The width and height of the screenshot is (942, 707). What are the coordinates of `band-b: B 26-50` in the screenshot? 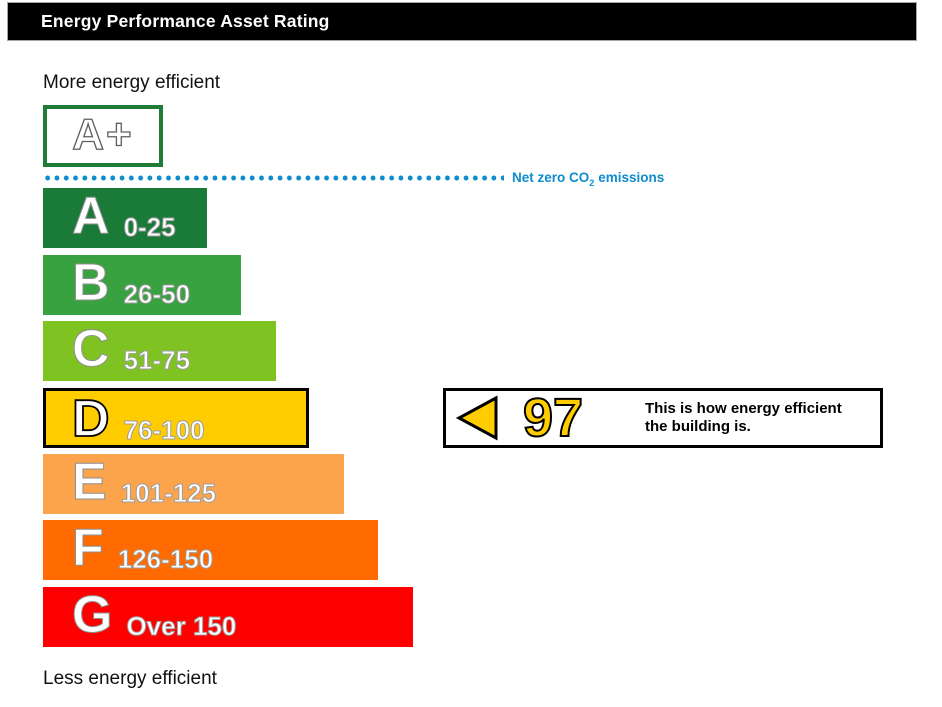 It's located at (142, 285).